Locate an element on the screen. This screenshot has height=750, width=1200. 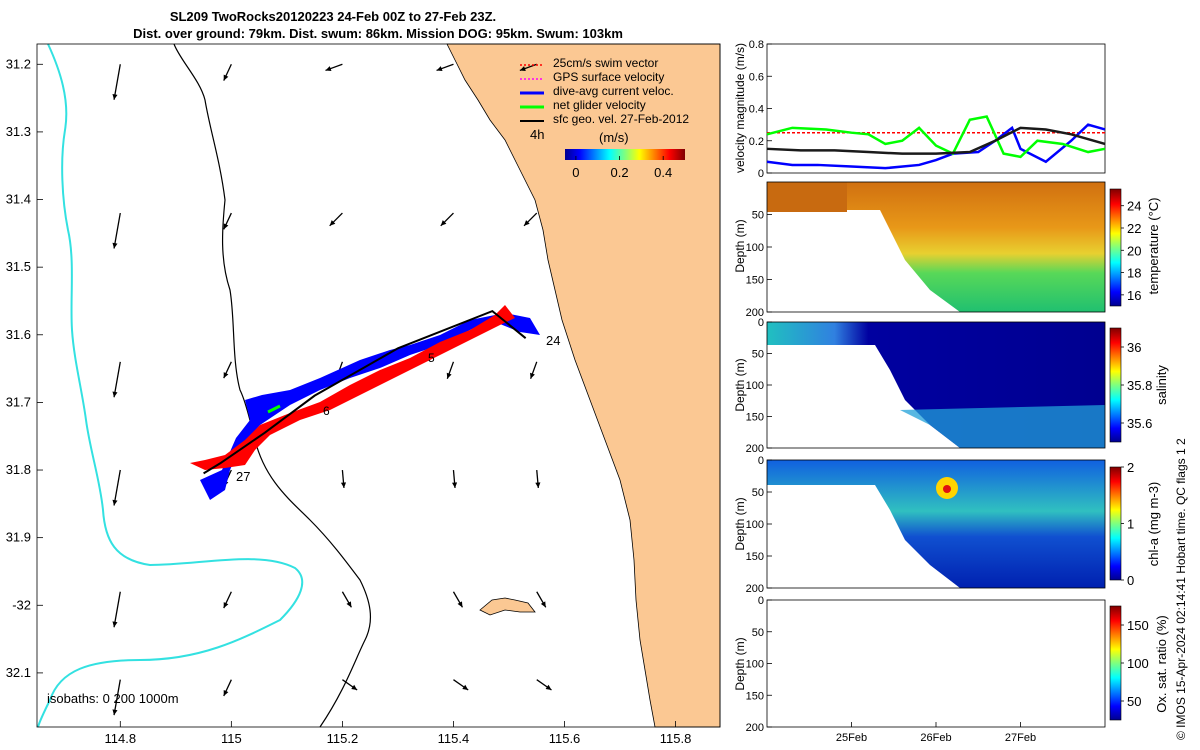
legend-4h: 4h is located at coordinates (537, 134).